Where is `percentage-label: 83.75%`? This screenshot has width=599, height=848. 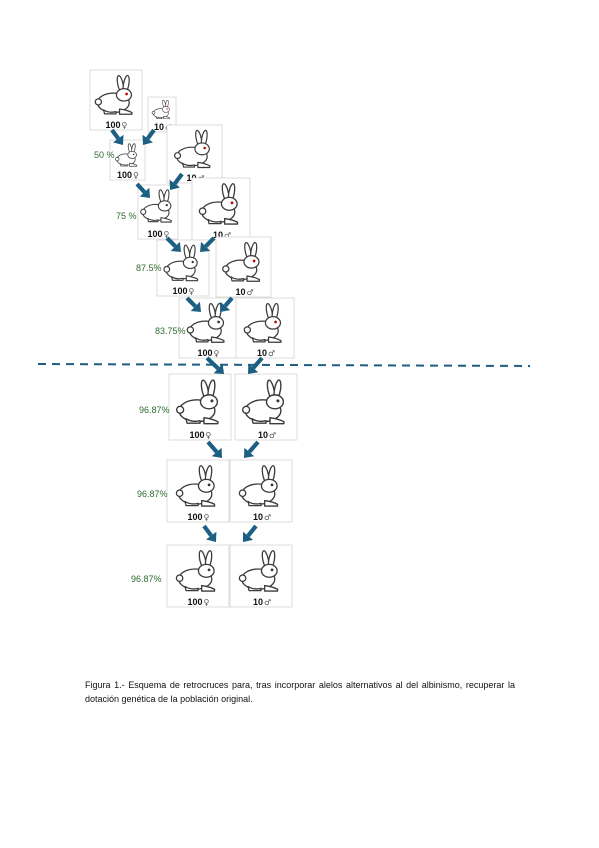 percentage-label: 83.75% is located at coordinates (170, 331).